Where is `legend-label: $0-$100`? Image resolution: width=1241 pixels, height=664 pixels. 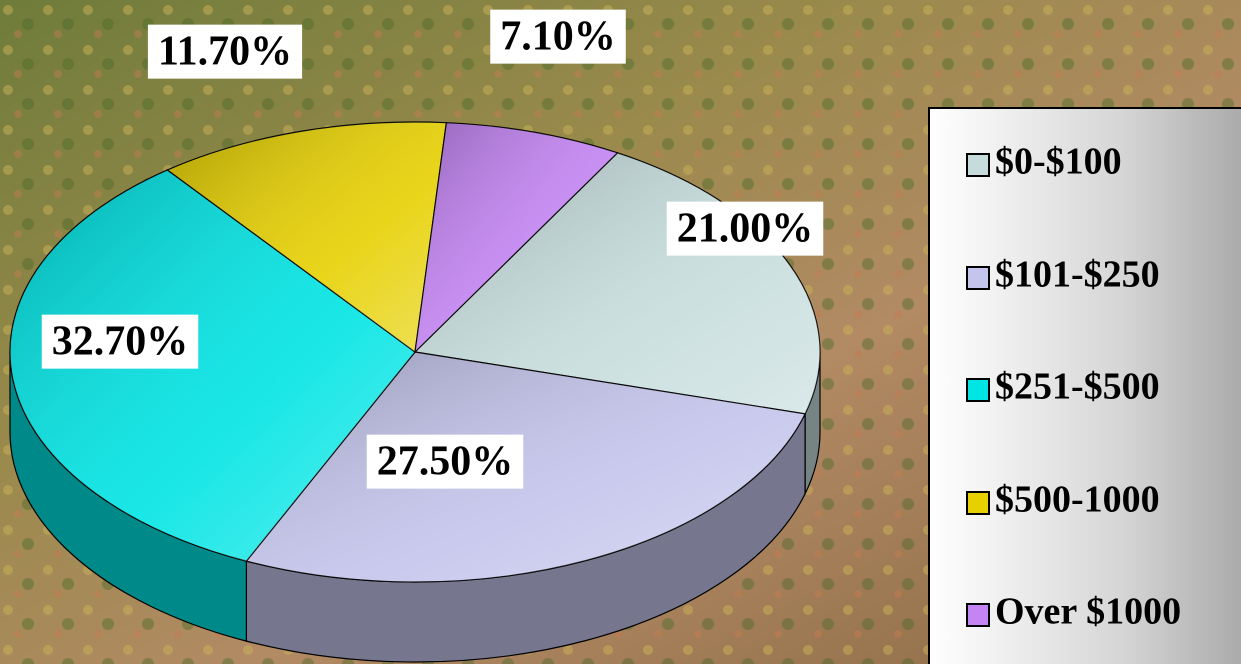
legend-label: $0-$100 is located at coordinates (1058, 162).